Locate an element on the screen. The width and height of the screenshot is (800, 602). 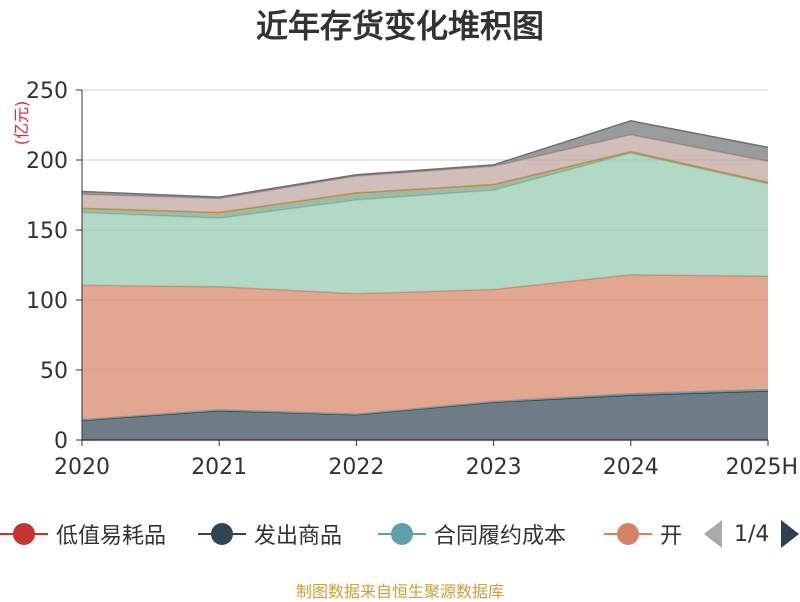
legend-label: 合同履约成本 is located at coordinates (500, 536).